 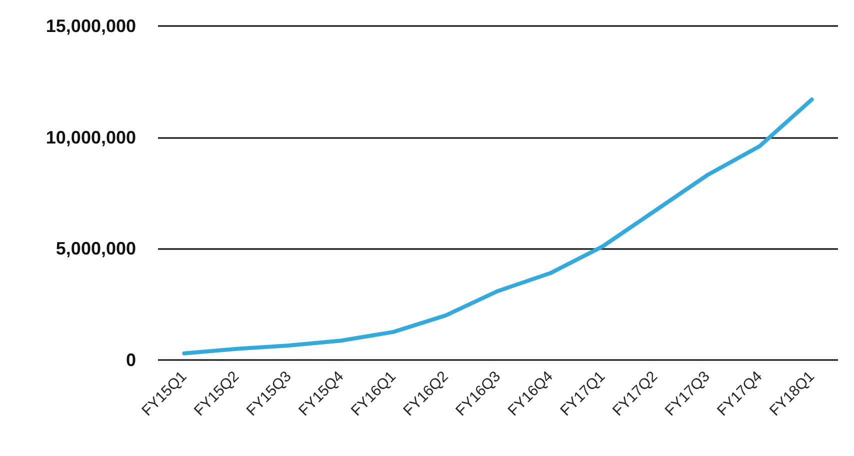 What do you see at coordinates (131, 360) in the screenshot?
I see `y-tick-label: 0` at bounding box center [131, 360].